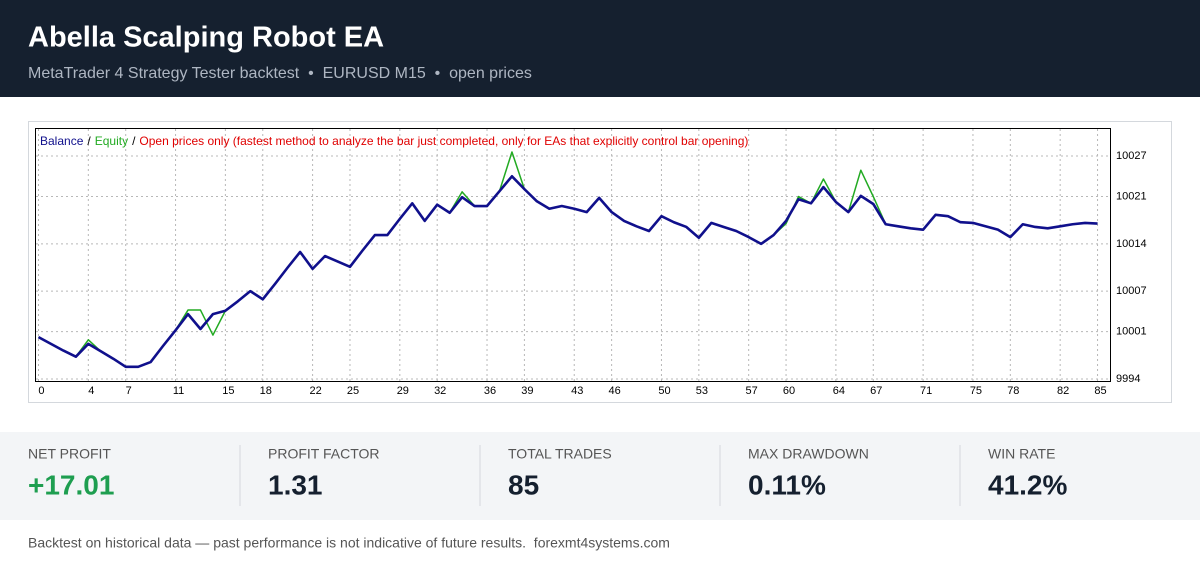  I want to click on y-tick-label: 10014, so click(1131, 244).